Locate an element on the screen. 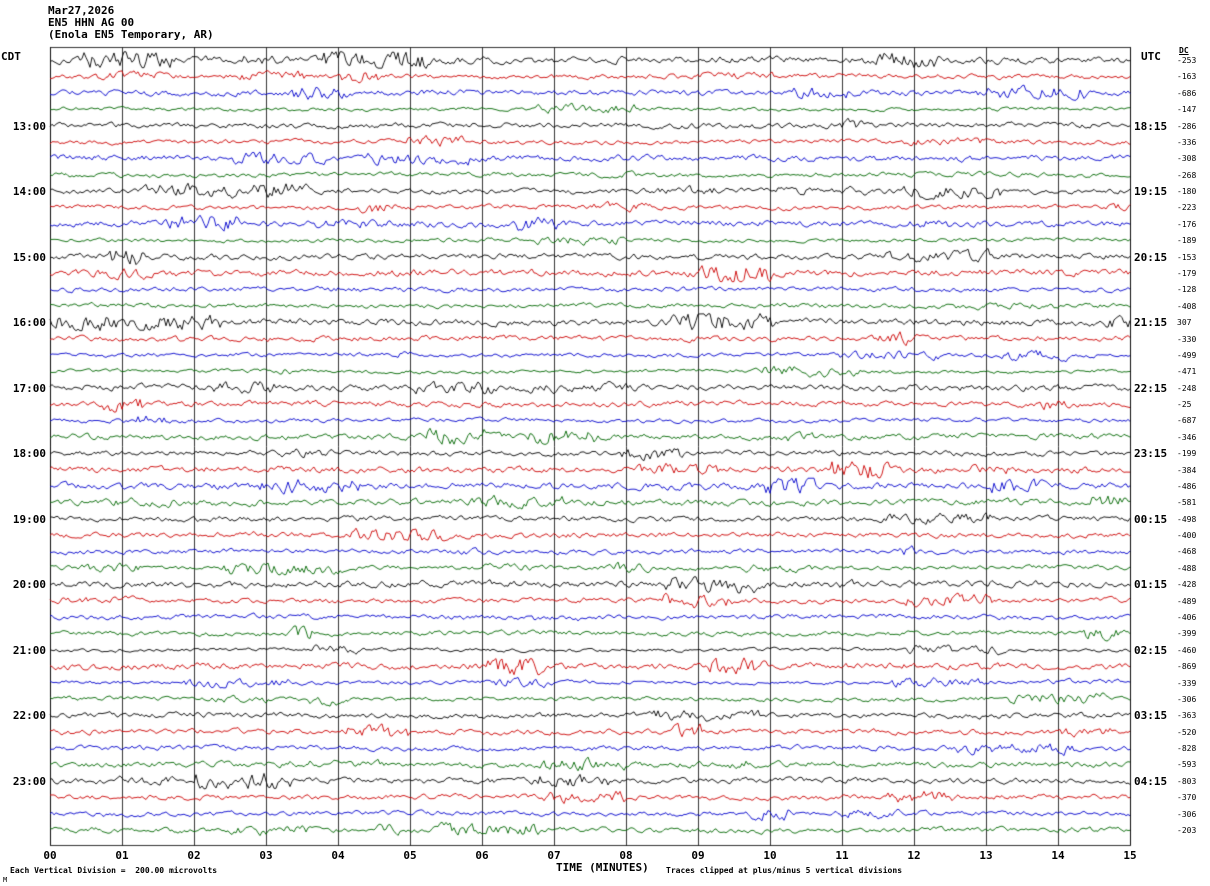 This screenshot has height=886, width=1210. dc-offset-value: -286 is located at coordinates (1187, 126).